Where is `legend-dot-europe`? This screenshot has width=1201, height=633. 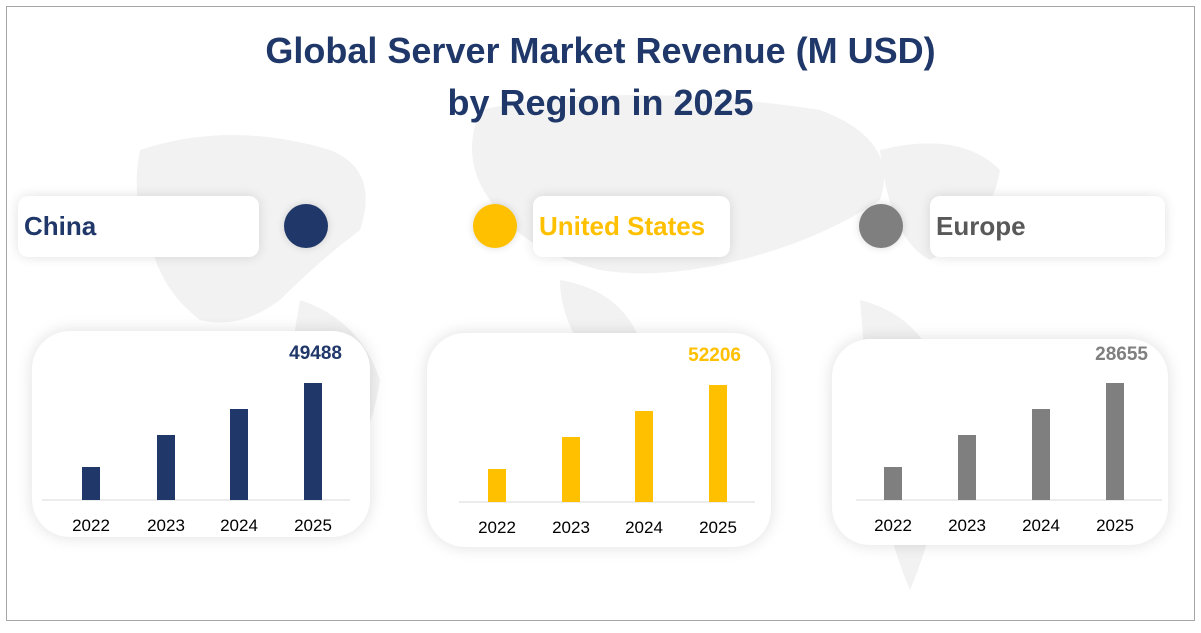
legend-dot-europe is located at coordinates (881, 226).